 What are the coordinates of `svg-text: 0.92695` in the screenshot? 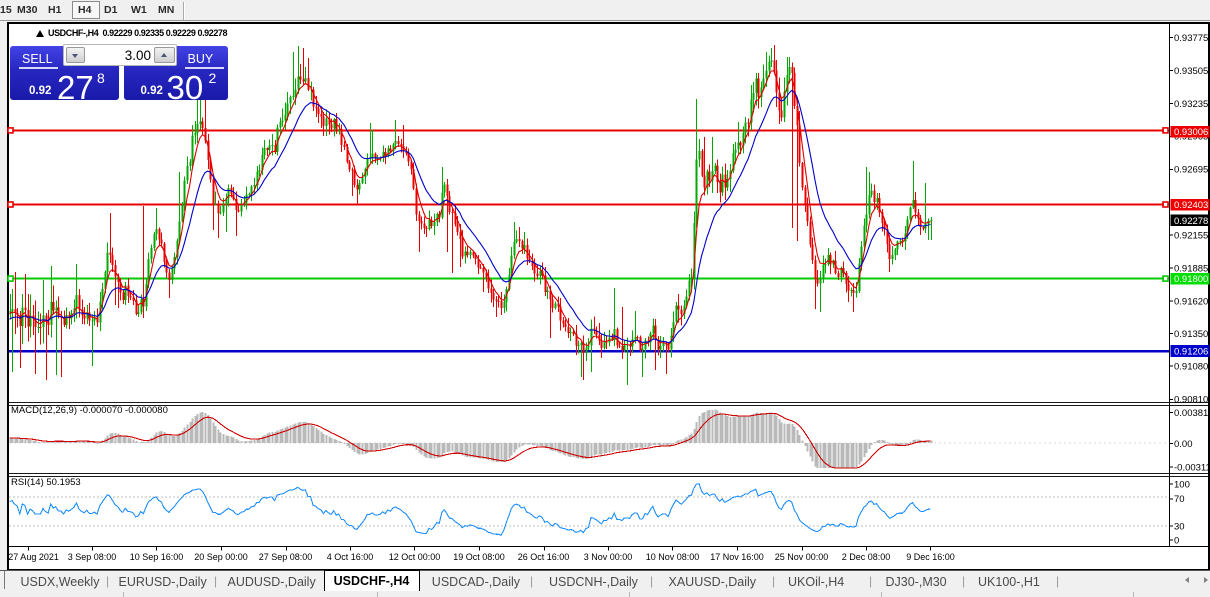 It's located at (1191, 170).